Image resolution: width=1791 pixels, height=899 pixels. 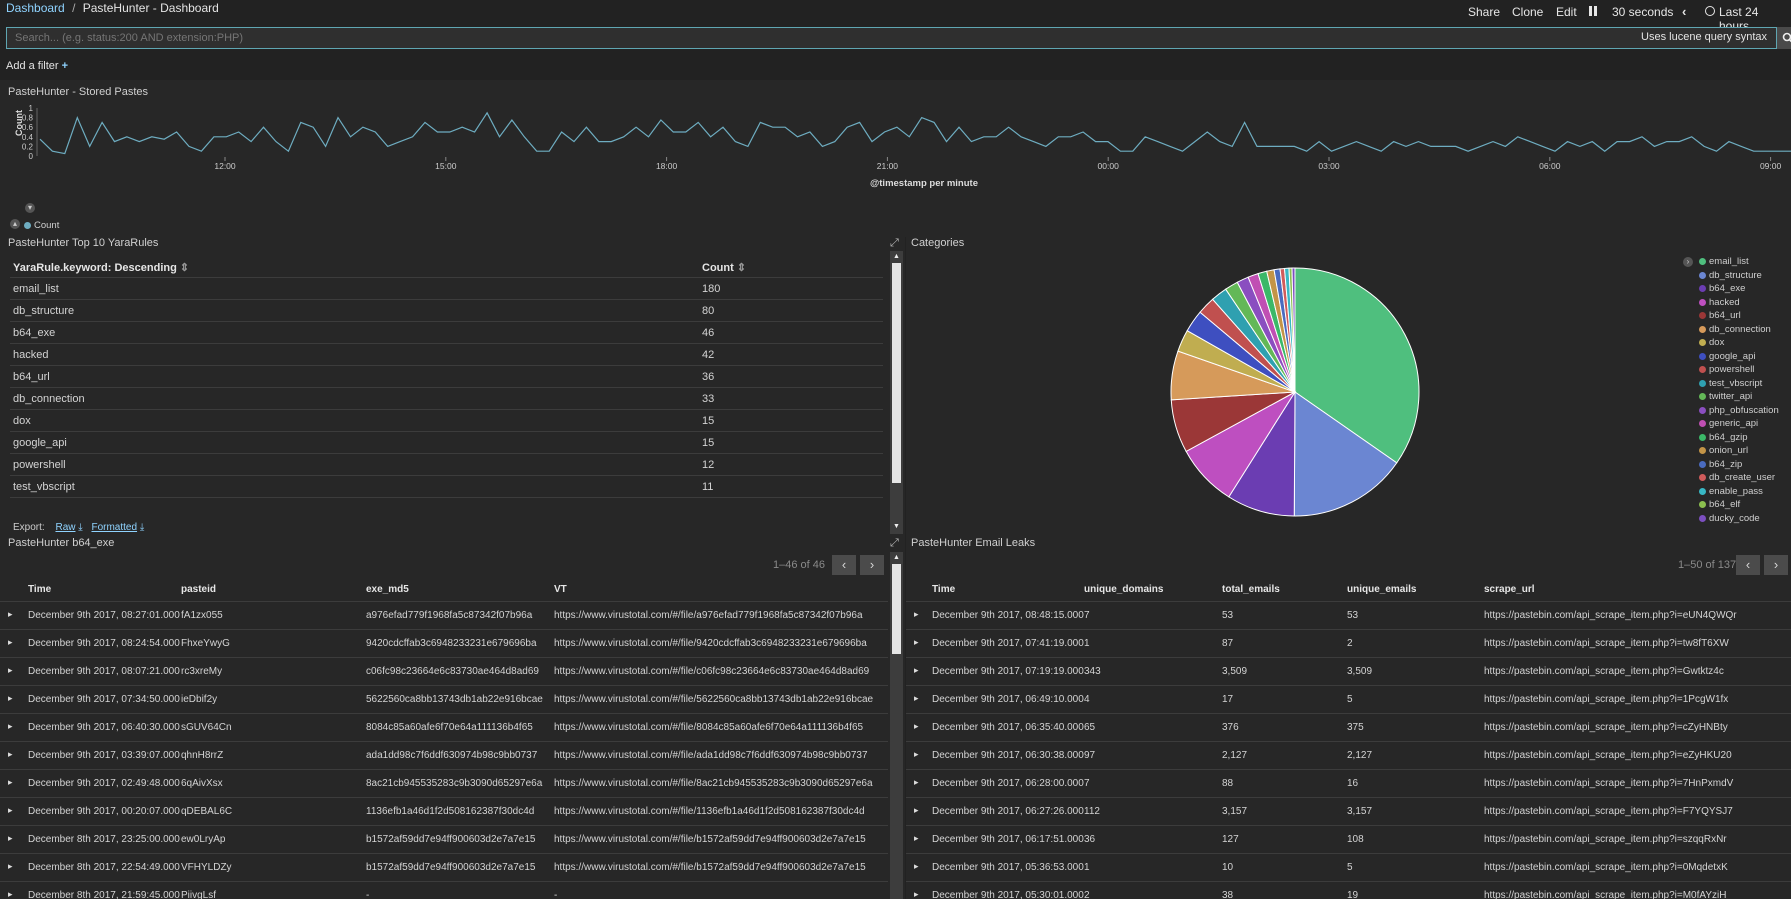 I want to click on table-row: google_api 15, so click(x=446, y=443).